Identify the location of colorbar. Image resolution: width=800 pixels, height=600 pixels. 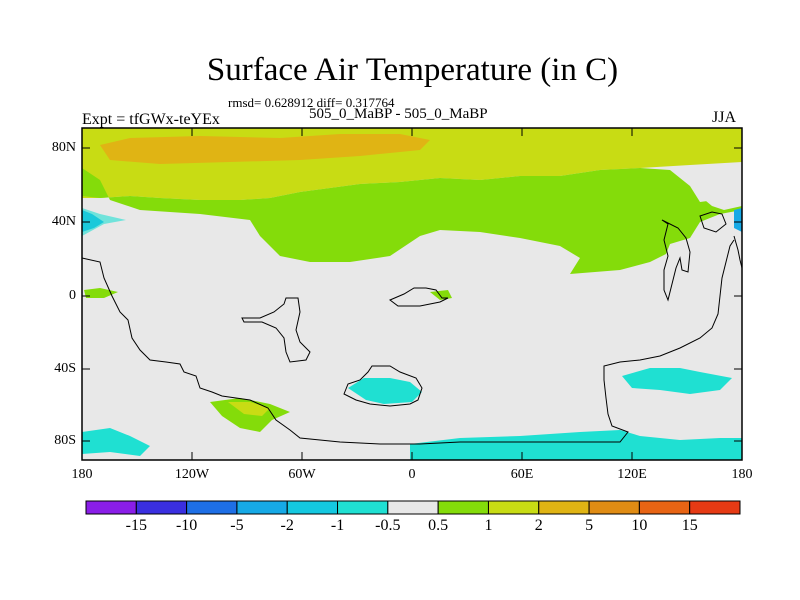
(413, 507).